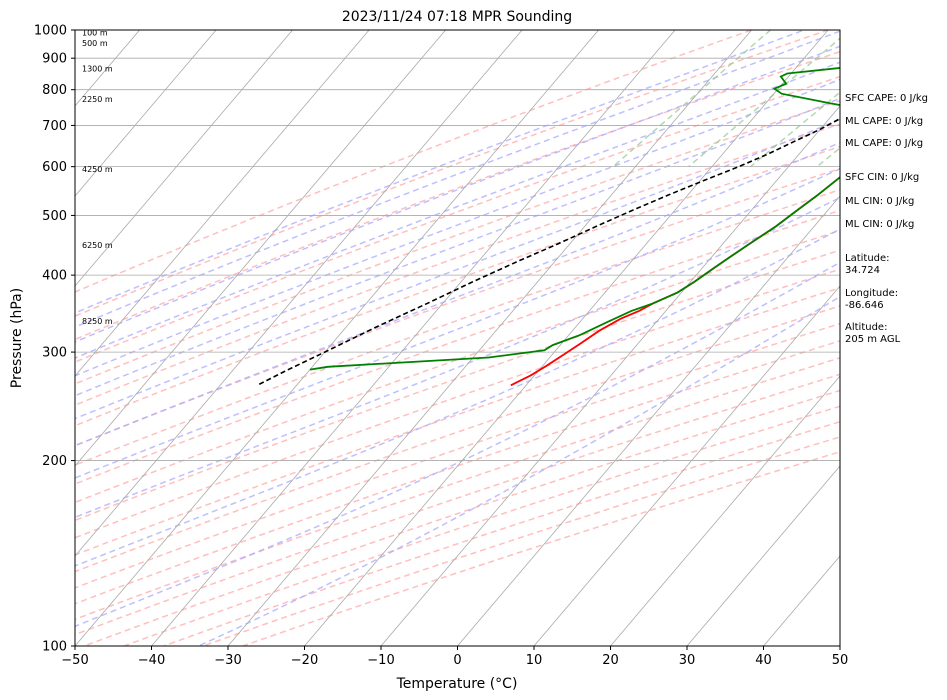  I want to click on height-label: 8250 m, so click(97, 321).